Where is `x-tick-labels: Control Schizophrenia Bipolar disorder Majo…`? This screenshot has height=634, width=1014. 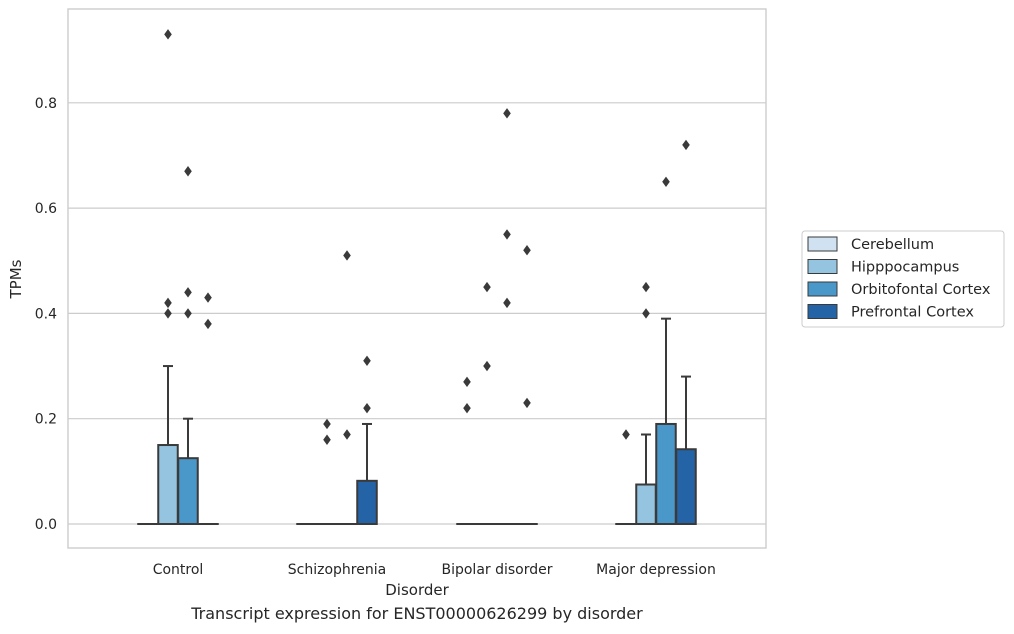 x-tick-labels: Control Schizophrenia Bipolar disorder Majo… is located at coordinates (434, 570).